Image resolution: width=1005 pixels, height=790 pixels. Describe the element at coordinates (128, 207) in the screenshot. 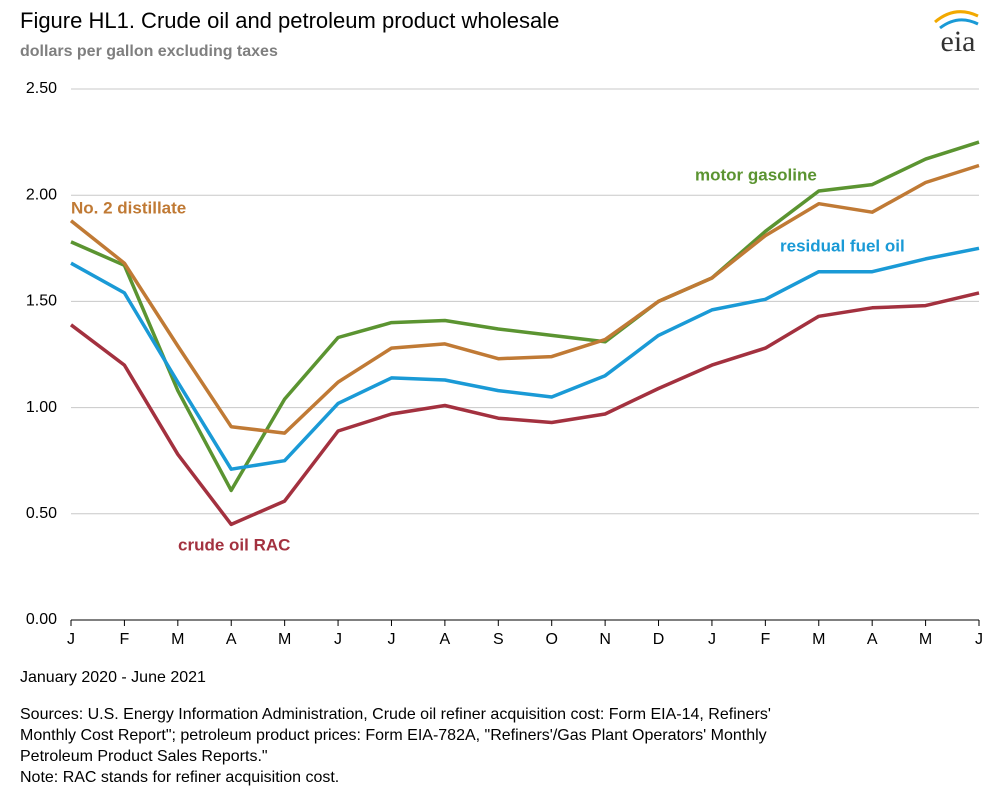

I see `series-label: No. 2 distillate` at that location.